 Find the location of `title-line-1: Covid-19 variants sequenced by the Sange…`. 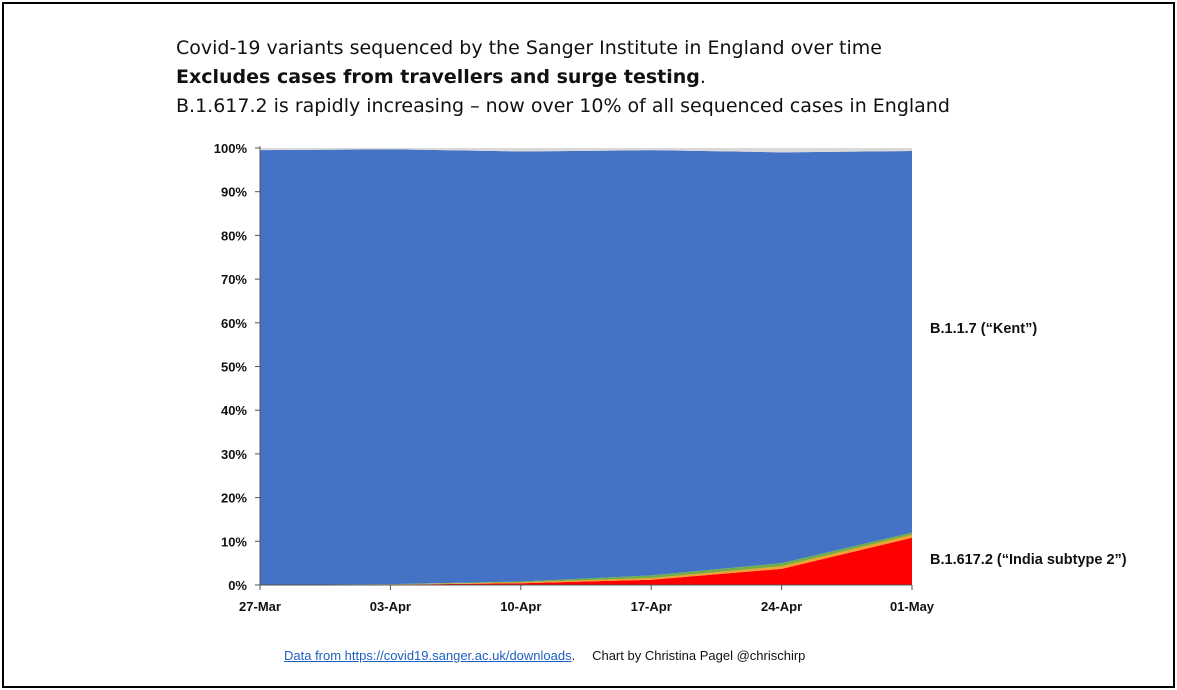

title-line-1: Covid-19 variants sequenced by the Sange… is located at coordinates (529, 48).